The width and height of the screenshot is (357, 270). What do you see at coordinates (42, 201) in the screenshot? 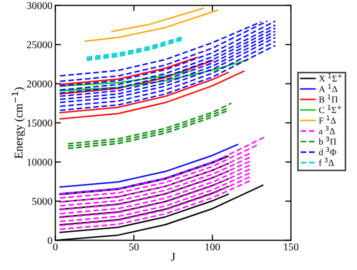
I see `y-tick-label: 5000` at bounding box center [42, 201].